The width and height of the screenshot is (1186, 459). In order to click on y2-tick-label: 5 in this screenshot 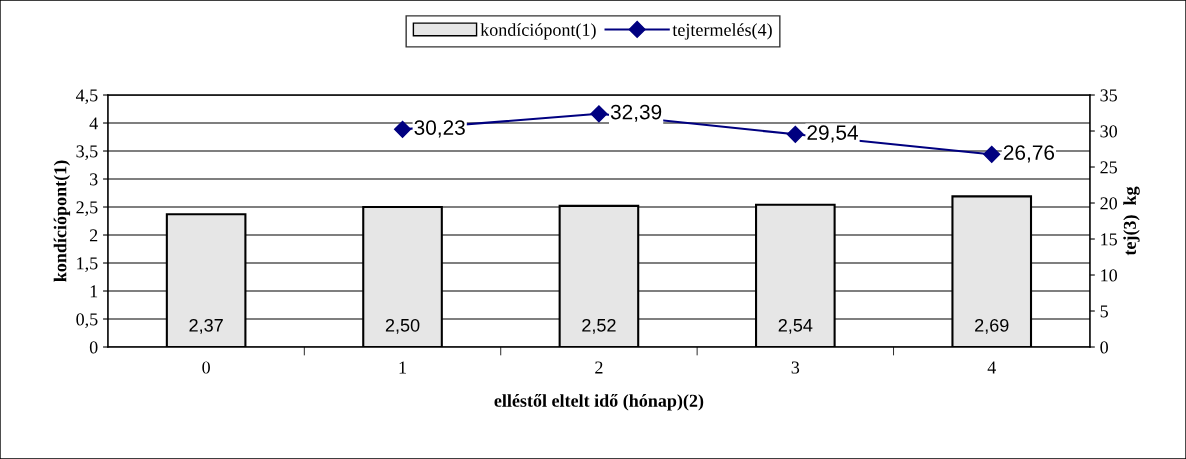, I will do `click(1104, 311)`.